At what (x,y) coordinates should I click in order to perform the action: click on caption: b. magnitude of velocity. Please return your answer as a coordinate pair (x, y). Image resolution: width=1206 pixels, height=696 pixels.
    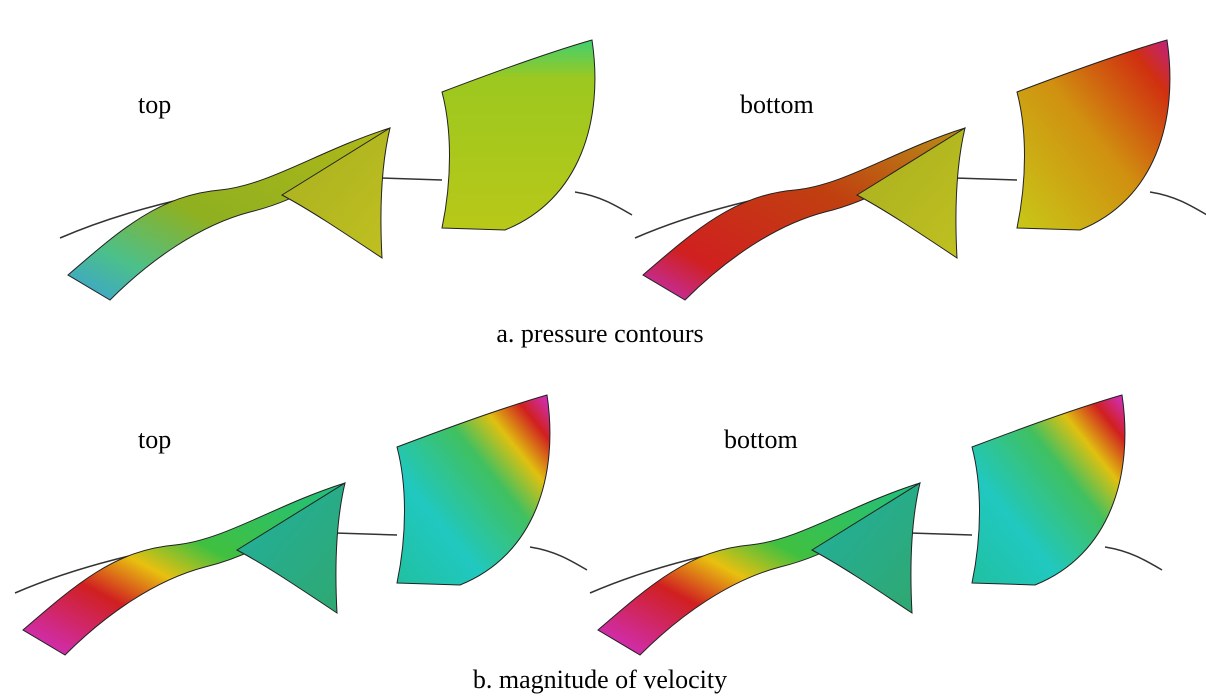
    Looking at the image, I should click on (600, 679).